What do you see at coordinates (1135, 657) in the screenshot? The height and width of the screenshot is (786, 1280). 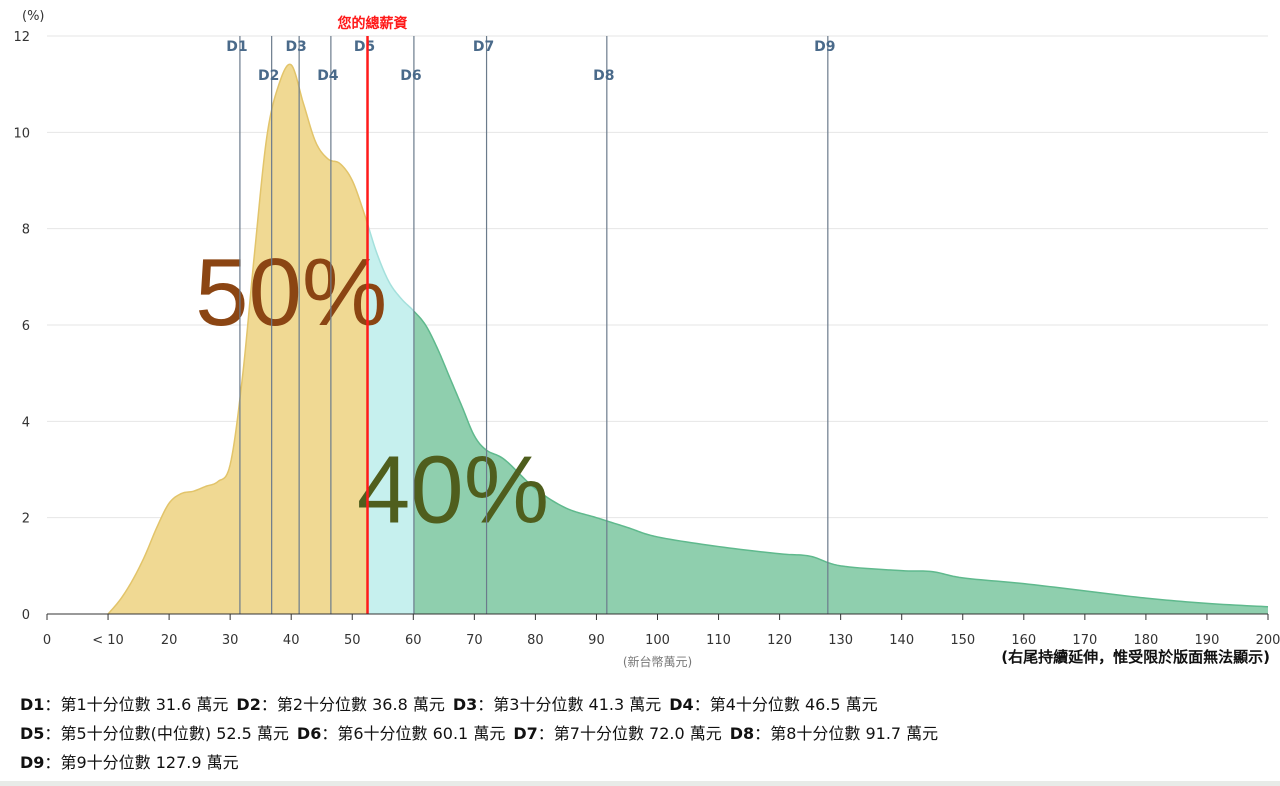 I see `x-axis-note: (右尾持續延伸，惟受限於版面無法顯示)` at bounding box center [1135, 657].